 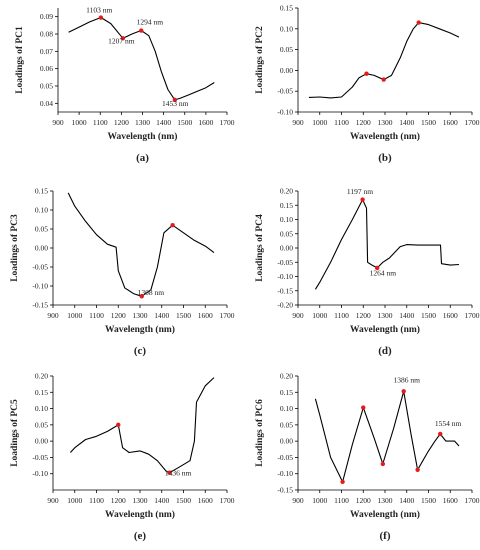 I want to click on y-axis-label: Loadings of PC2, so click(x=260, y=60).